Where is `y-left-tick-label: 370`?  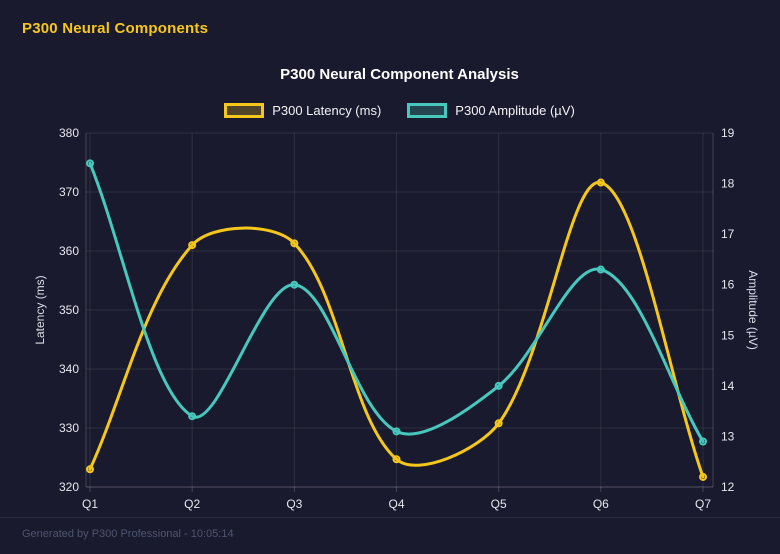
y-left-tick-label: 370 is located at coordinates (69, 192).